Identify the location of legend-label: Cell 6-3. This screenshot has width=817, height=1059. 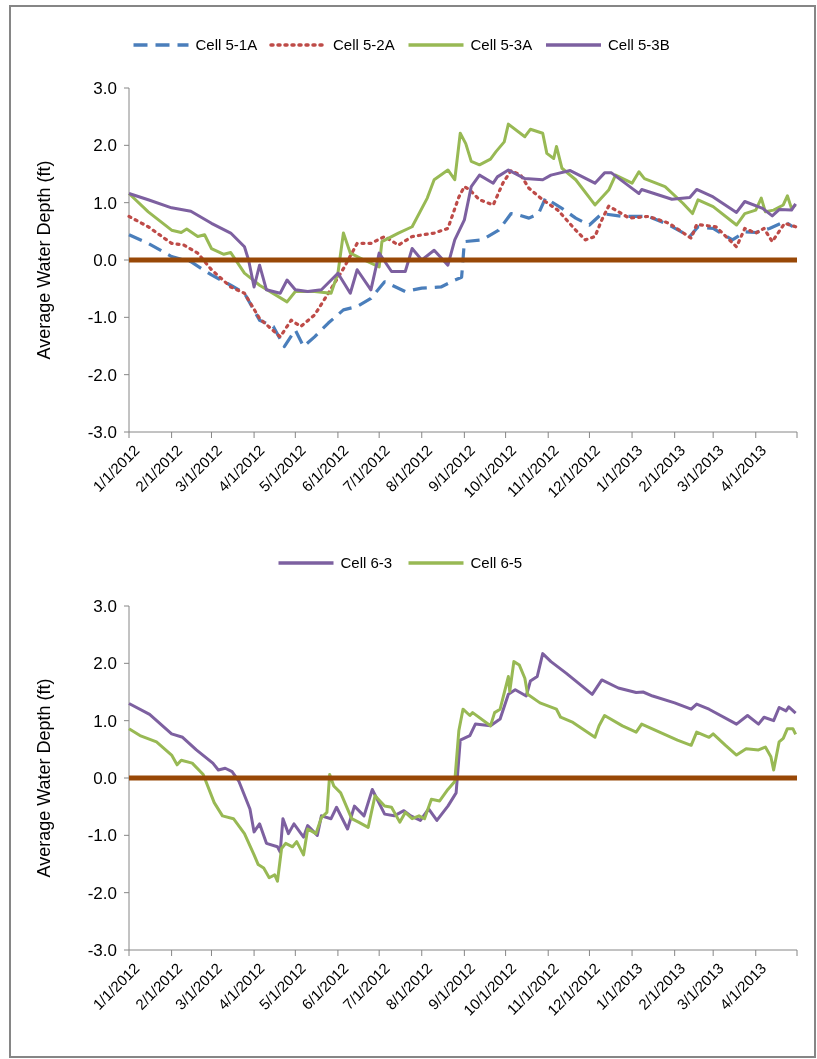
(366, 563).